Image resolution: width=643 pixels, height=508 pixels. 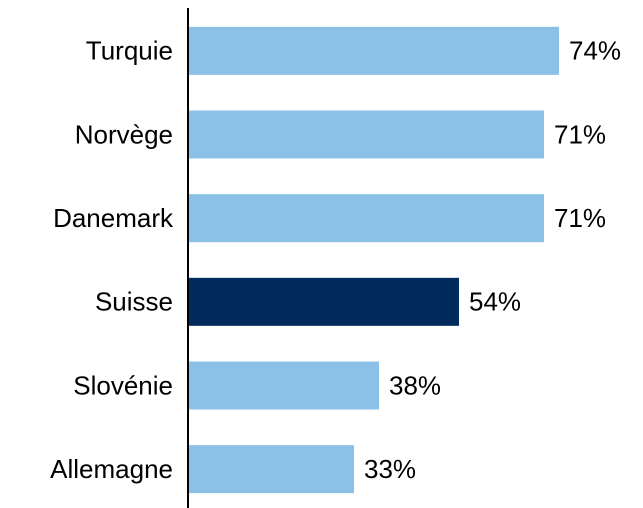 What do you see at coordinates (124, 134) in the screenshot?
I see `category-label: Norvège` at bounding box center [124, 134].